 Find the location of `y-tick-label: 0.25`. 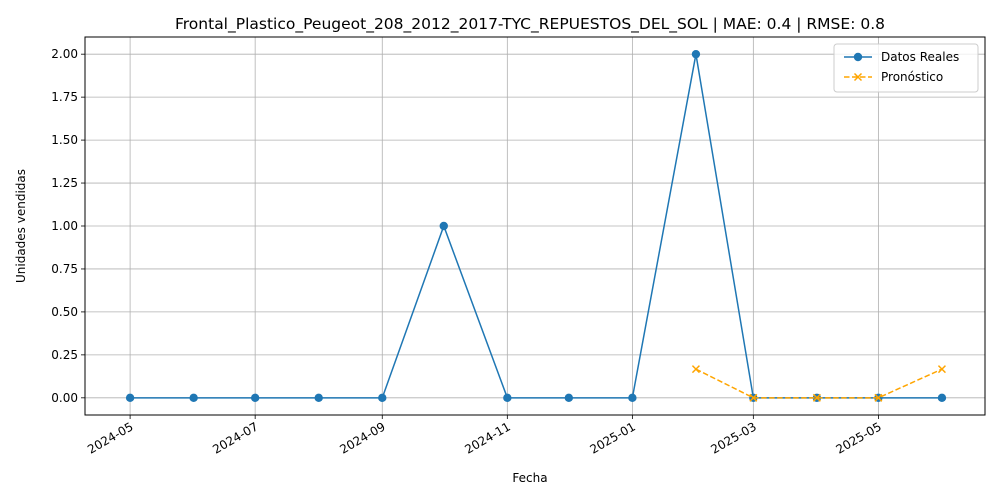

y-tick-label: 0.25 is located at coordinates (64, 355).